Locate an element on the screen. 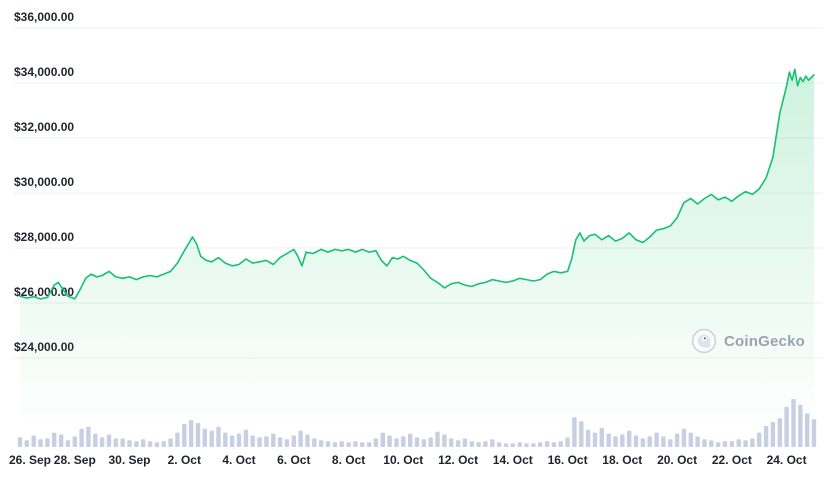 The width and height of the screenshot is (837, 482). x-axis-label: 30. Sep is located at coordinates (129, 460).